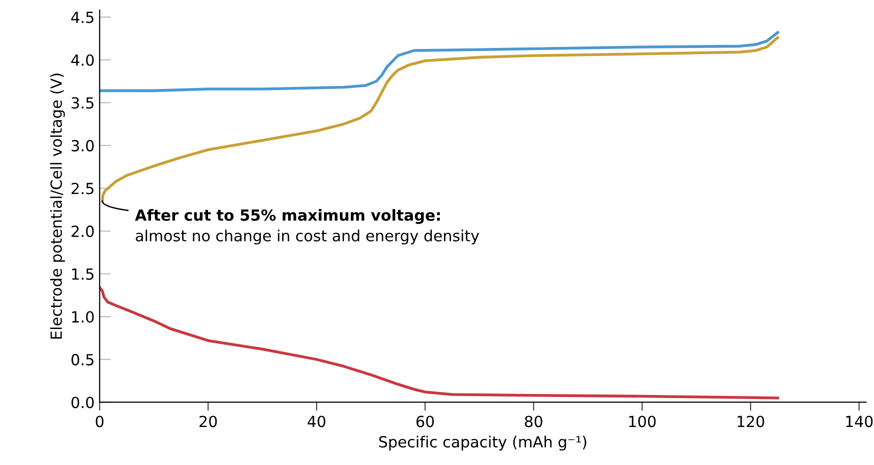  Describe the element at coordinates (100, 422) in the screenshot. I see `x-tick-label: 0` at that location.